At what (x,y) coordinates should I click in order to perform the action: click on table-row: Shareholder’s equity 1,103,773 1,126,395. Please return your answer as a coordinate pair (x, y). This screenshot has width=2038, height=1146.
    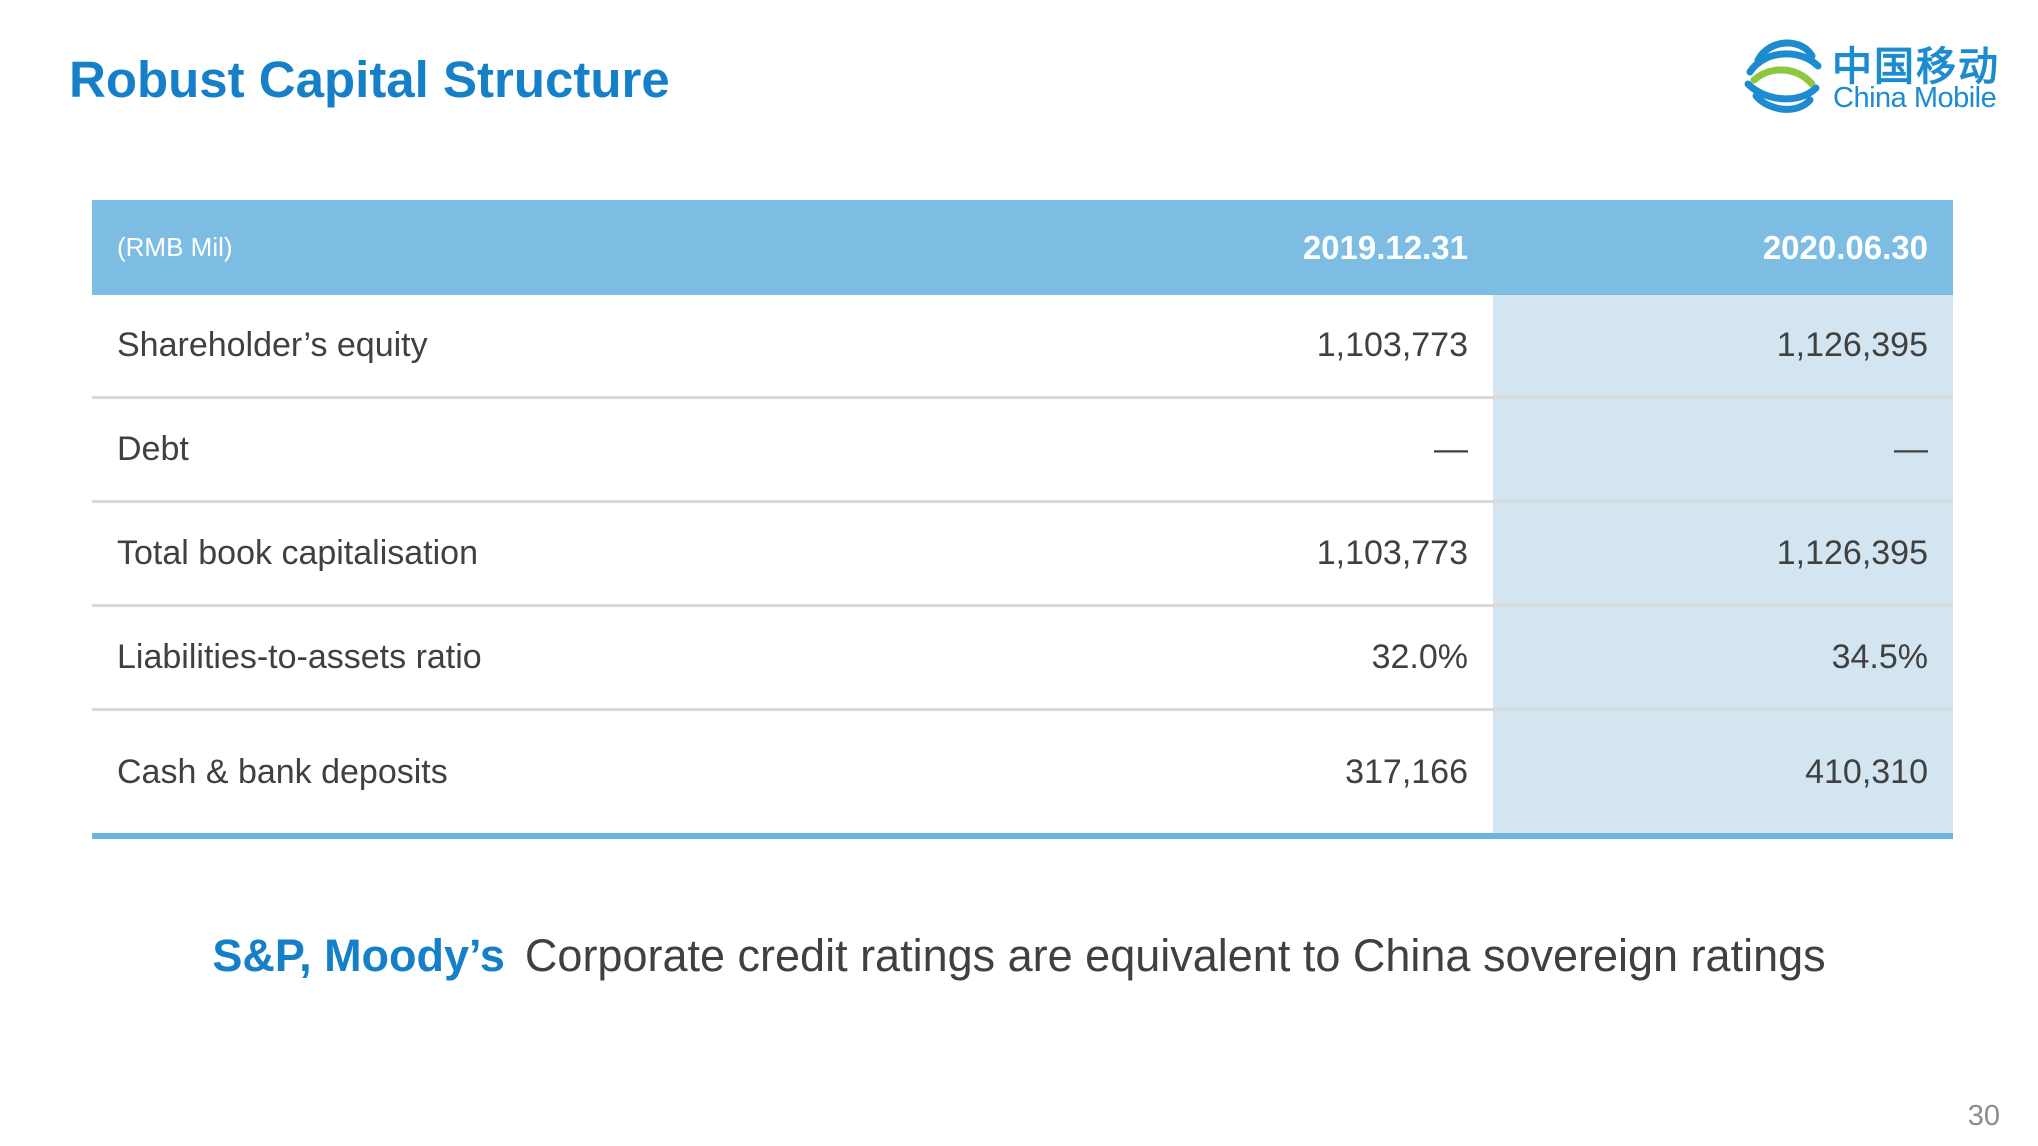
    Looking at the image, I should click on (1022, 347).